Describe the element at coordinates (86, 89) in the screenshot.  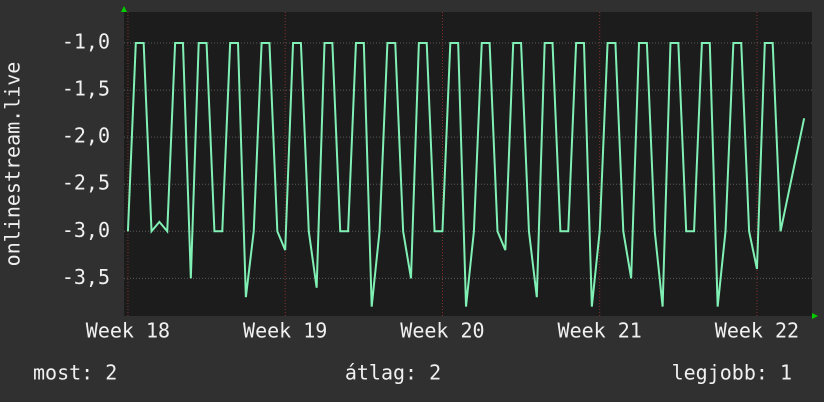
I see `y-tick-label: -1,5` at that location.